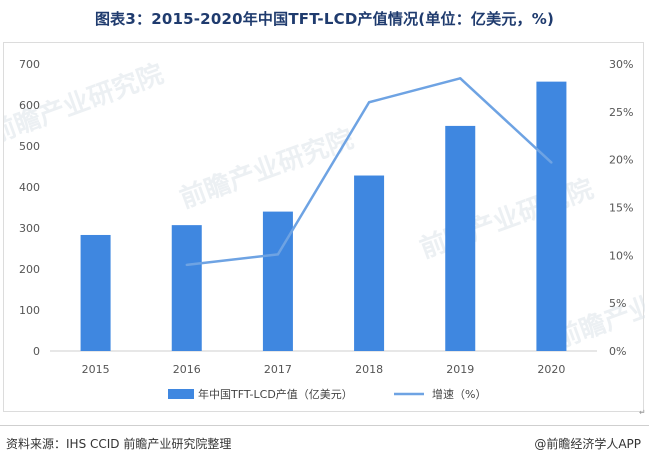  What do you see at coordinates (369, 263) in the screenshot?
I see `bar-2018` at bounding box center [369, 263].